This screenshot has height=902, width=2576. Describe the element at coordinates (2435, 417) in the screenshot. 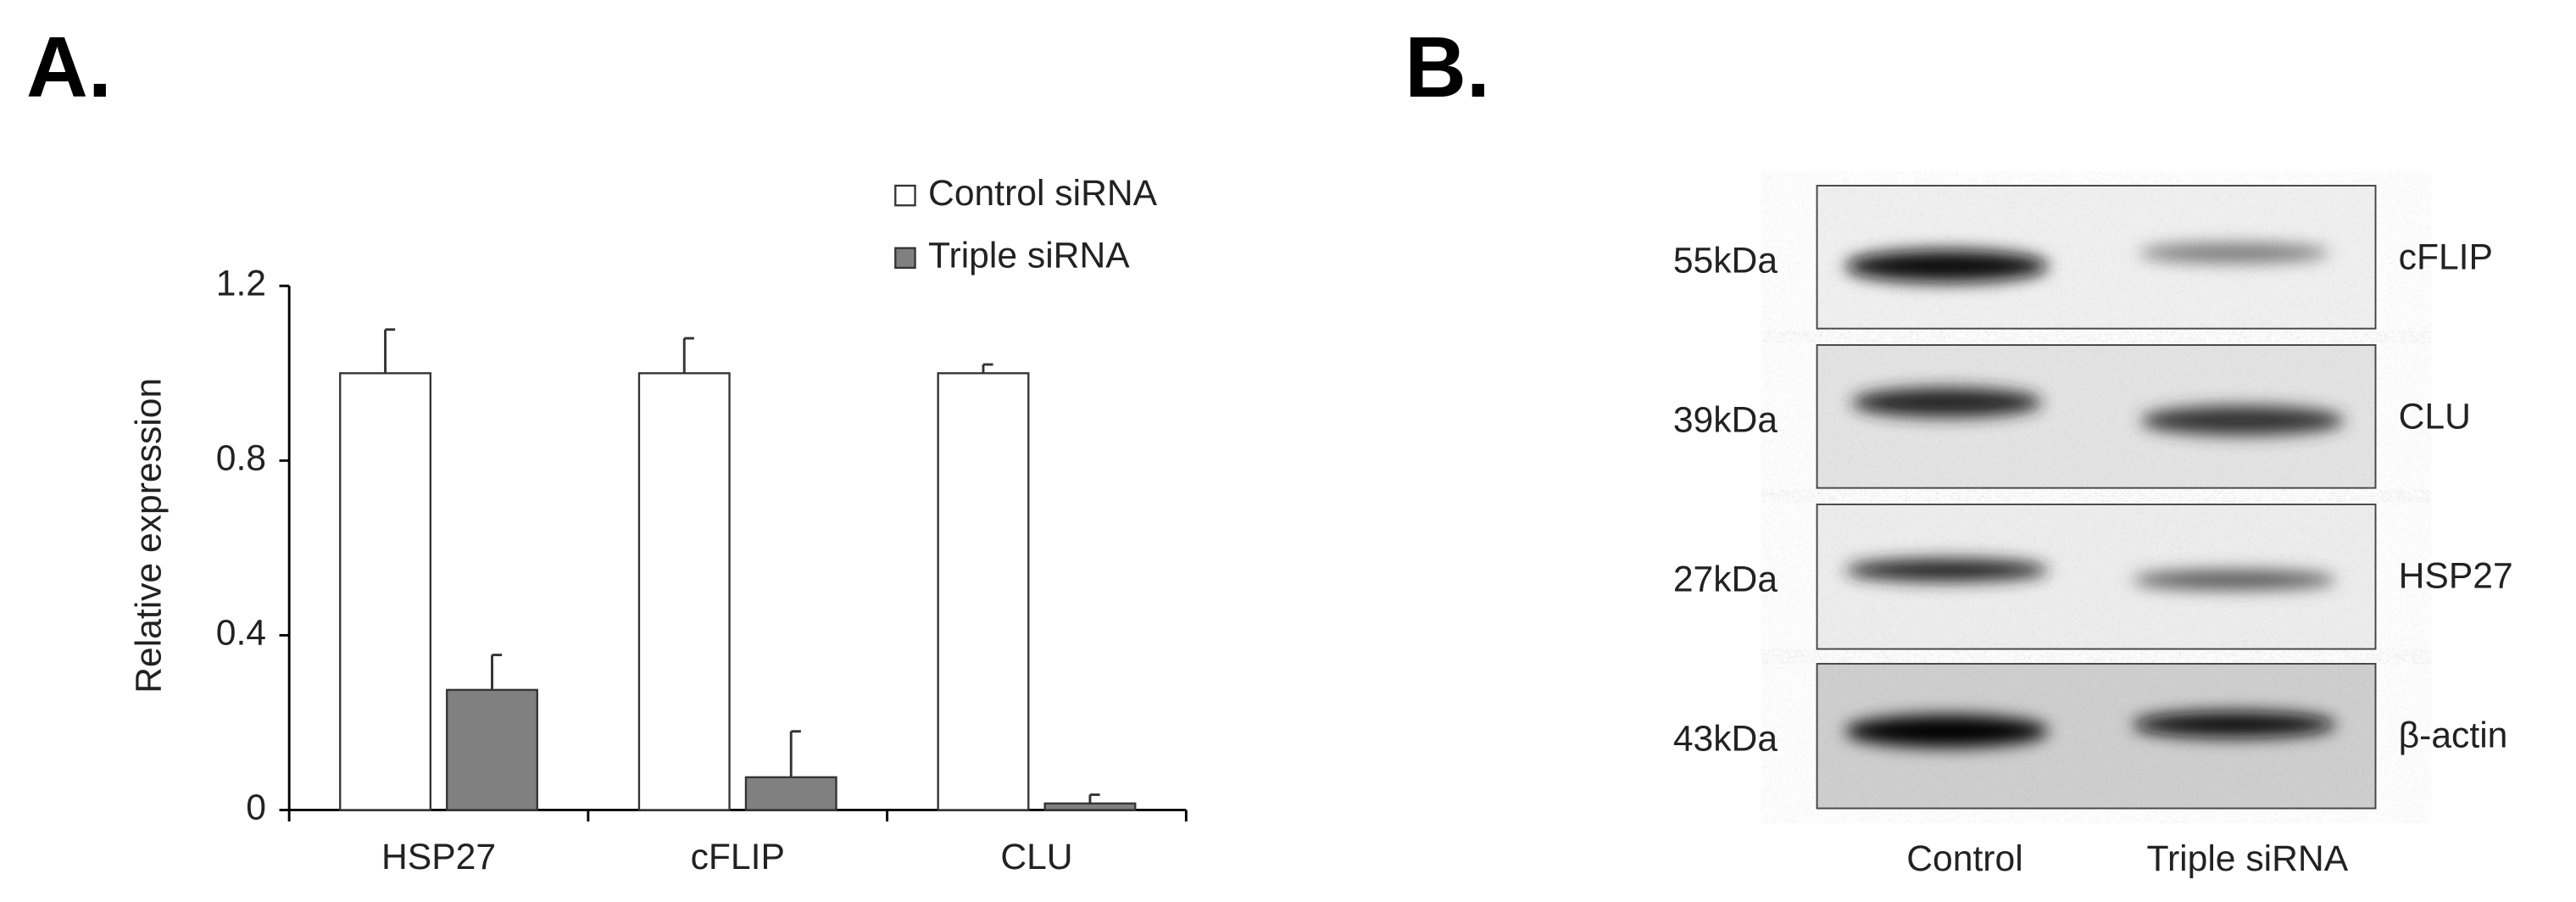

I see `protein-label: CLU` at that location.